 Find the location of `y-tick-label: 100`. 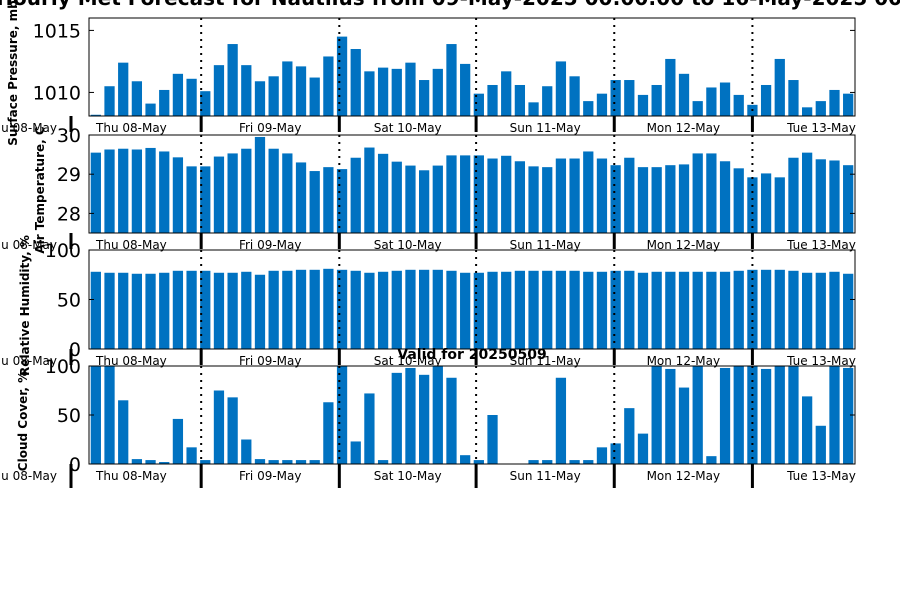

y-tick-label: 100 is located at coordinates (63, 367).